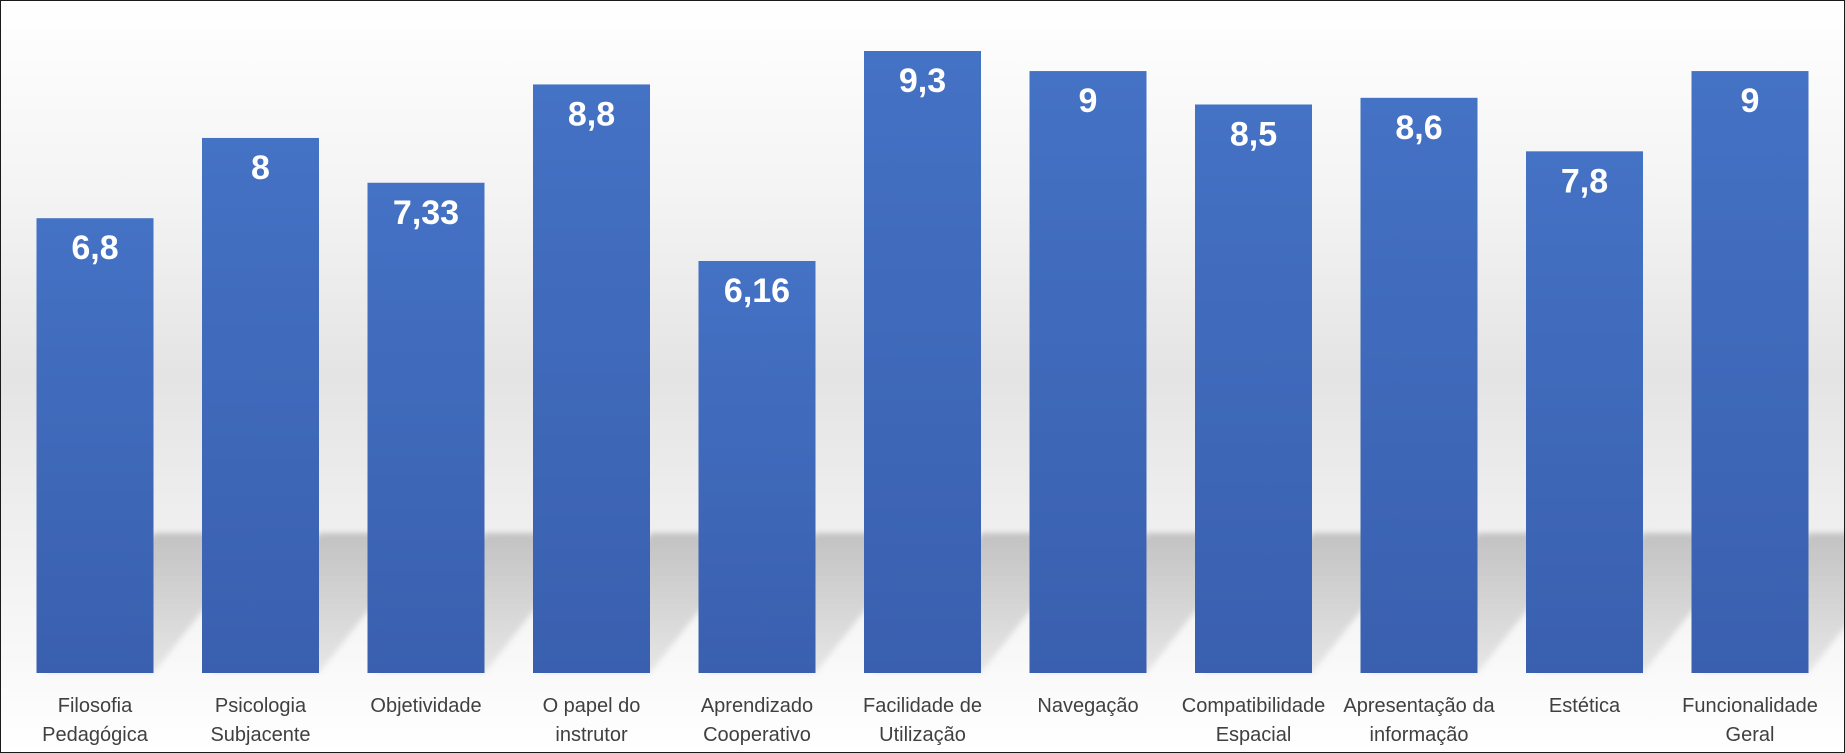  What do you see at coordinates (1750, 735) in the screenshot?
I see `category-label: Geral` at bounding box center [1750, 735].